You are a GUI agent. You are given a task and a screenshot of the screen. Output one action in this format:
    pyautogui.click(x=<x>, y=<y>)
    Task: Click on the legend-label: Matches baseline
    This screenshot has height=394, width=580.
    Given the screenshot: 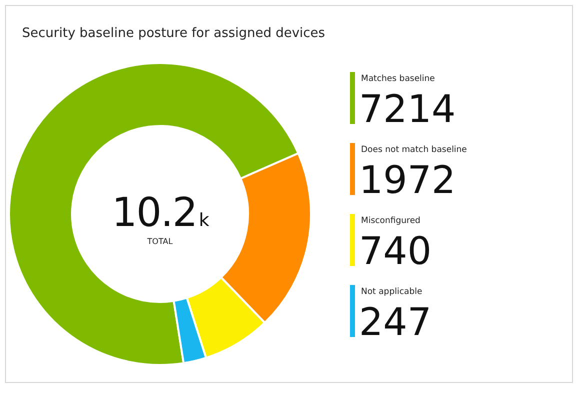 What is the action you would take?
    pyautogui.click(x=398, y=79)
    